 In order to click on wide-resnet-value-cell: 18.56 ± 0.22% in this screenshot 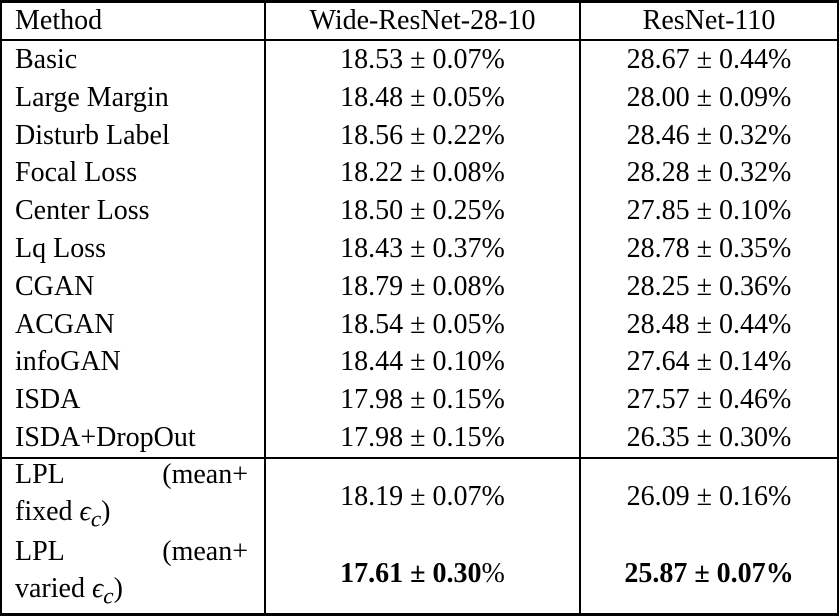, I will do `click(421, 135)`.